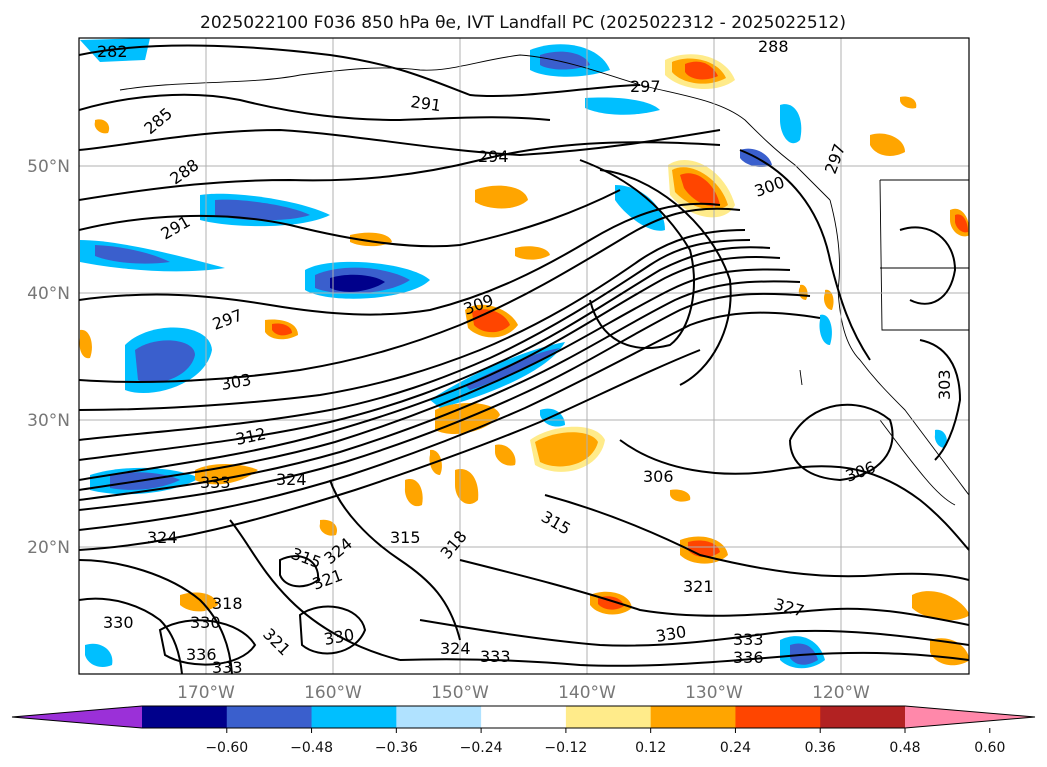 Image resolution: width=1047 pixels, height=767 pixels. What do you see at coordinates (227, 603) in the screenshot?
I see `contour-label: 318` at bounding box center [227, 603].